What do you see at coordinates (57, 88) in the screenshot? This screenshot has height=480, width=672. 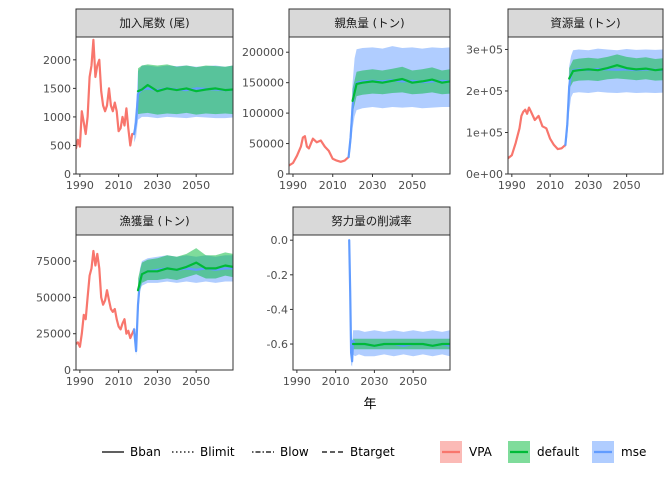 I see `y-tick-label: 1500` at bounding box center [57, 88].